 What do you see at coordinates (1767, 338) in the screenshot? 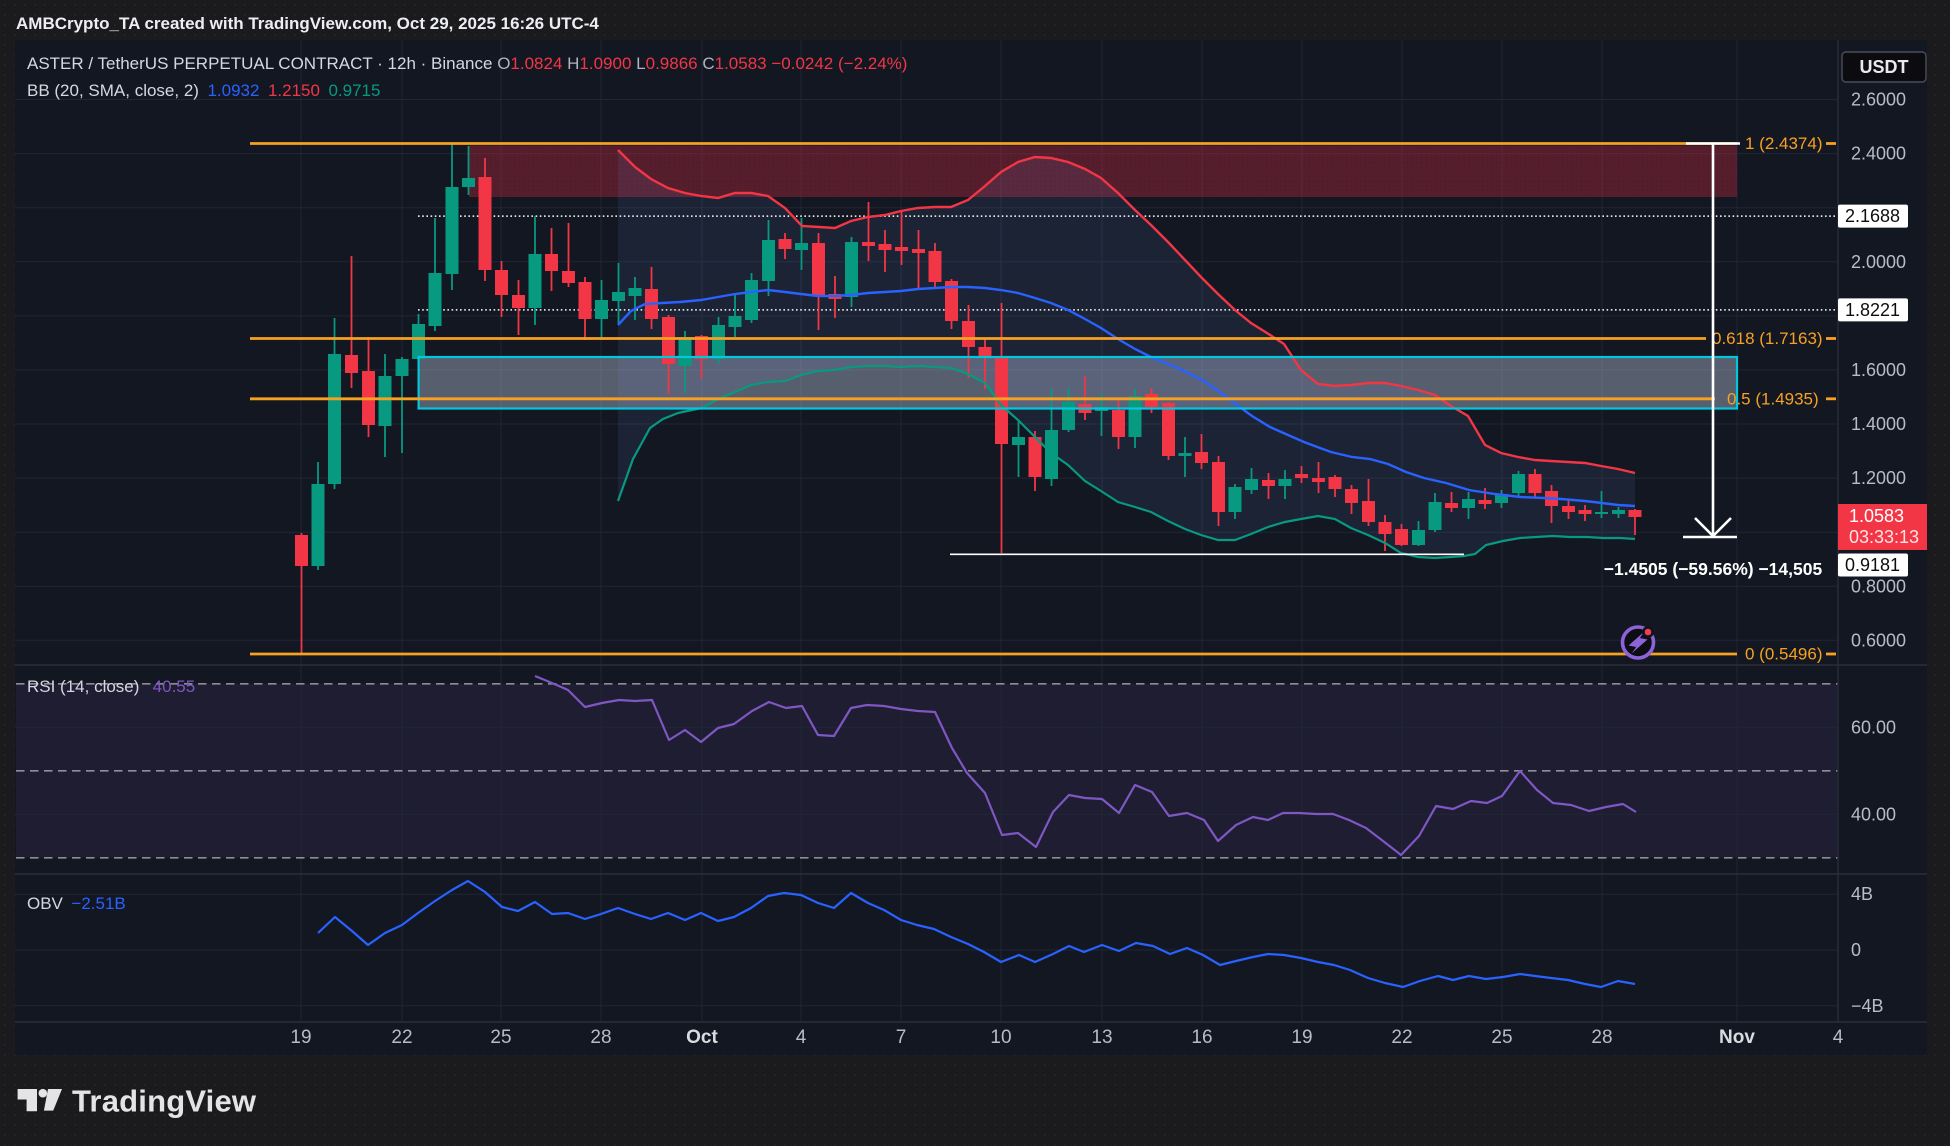
I see `svg-text: 0.618 (1.7163)` at bounding box center [1767, 338].